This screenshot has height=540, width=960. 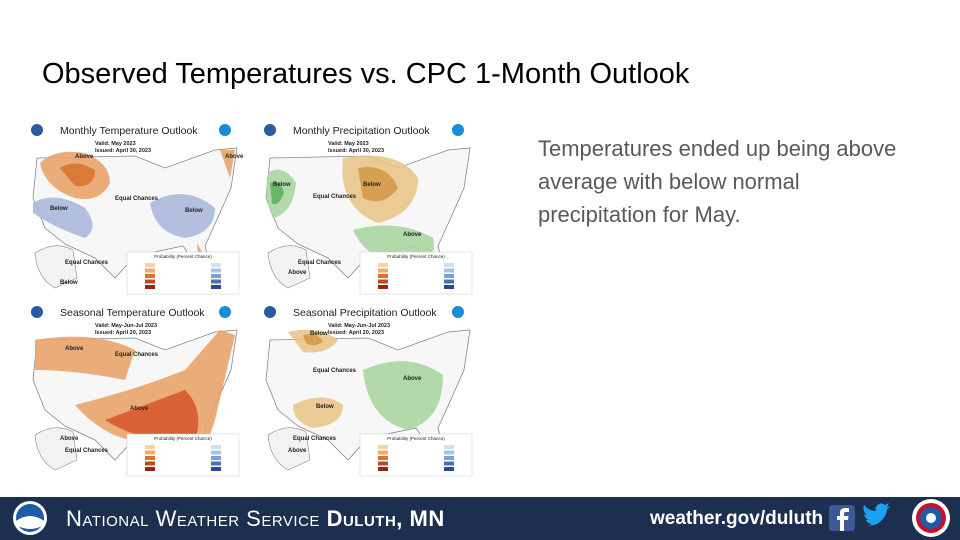 I want to click on map-title: Seasonal Temperature Outlook, so click(x=132, y=313).